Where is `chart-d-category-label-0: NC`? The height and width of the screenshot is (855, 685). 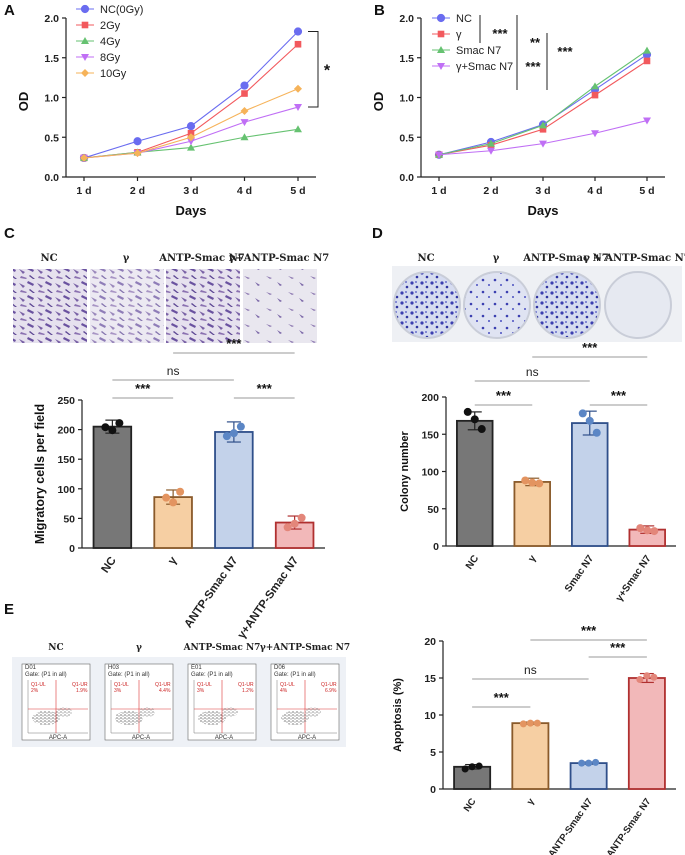 chart-d-category-label-0: NC is located at coordinates (472, 562).